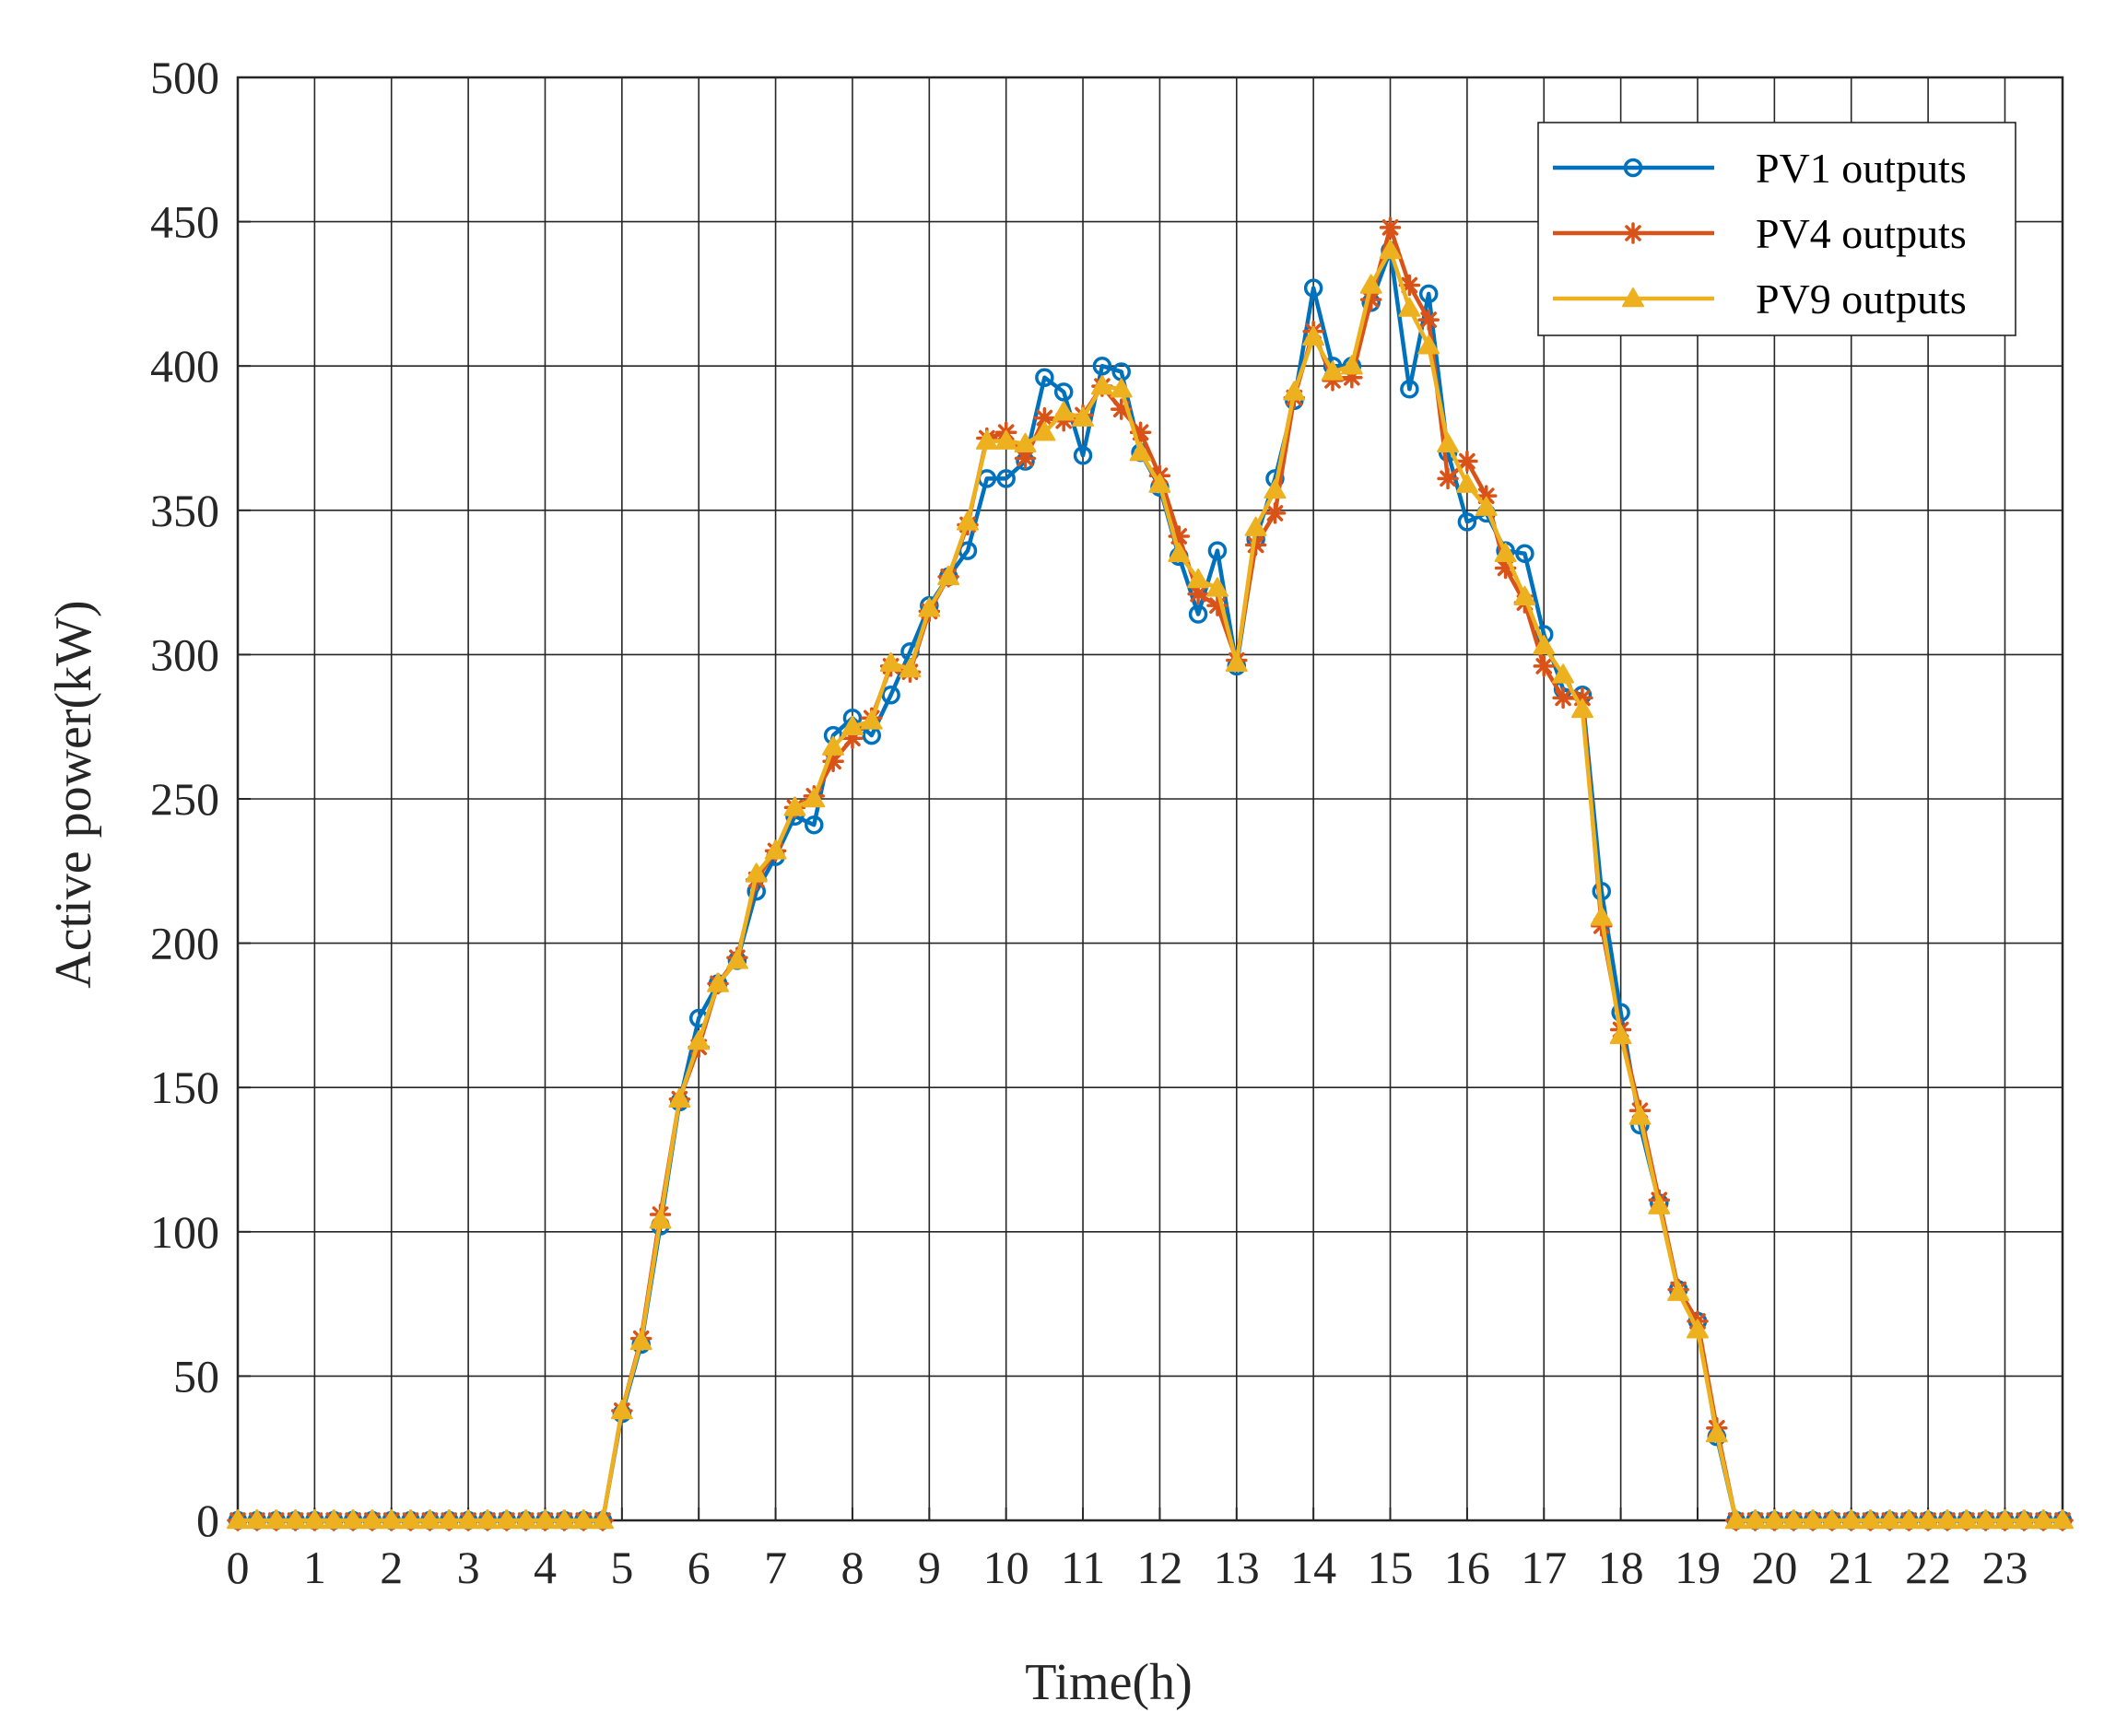  I want to click on y-tick-label: 100, so click(184, 1232).